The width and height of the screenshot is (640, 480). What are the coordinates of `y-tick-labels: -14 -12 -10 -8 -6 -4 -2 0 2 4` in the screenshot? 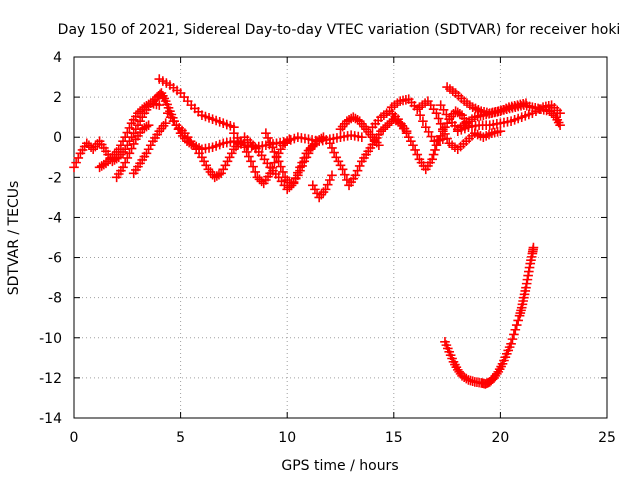 It's located at (50, 238).